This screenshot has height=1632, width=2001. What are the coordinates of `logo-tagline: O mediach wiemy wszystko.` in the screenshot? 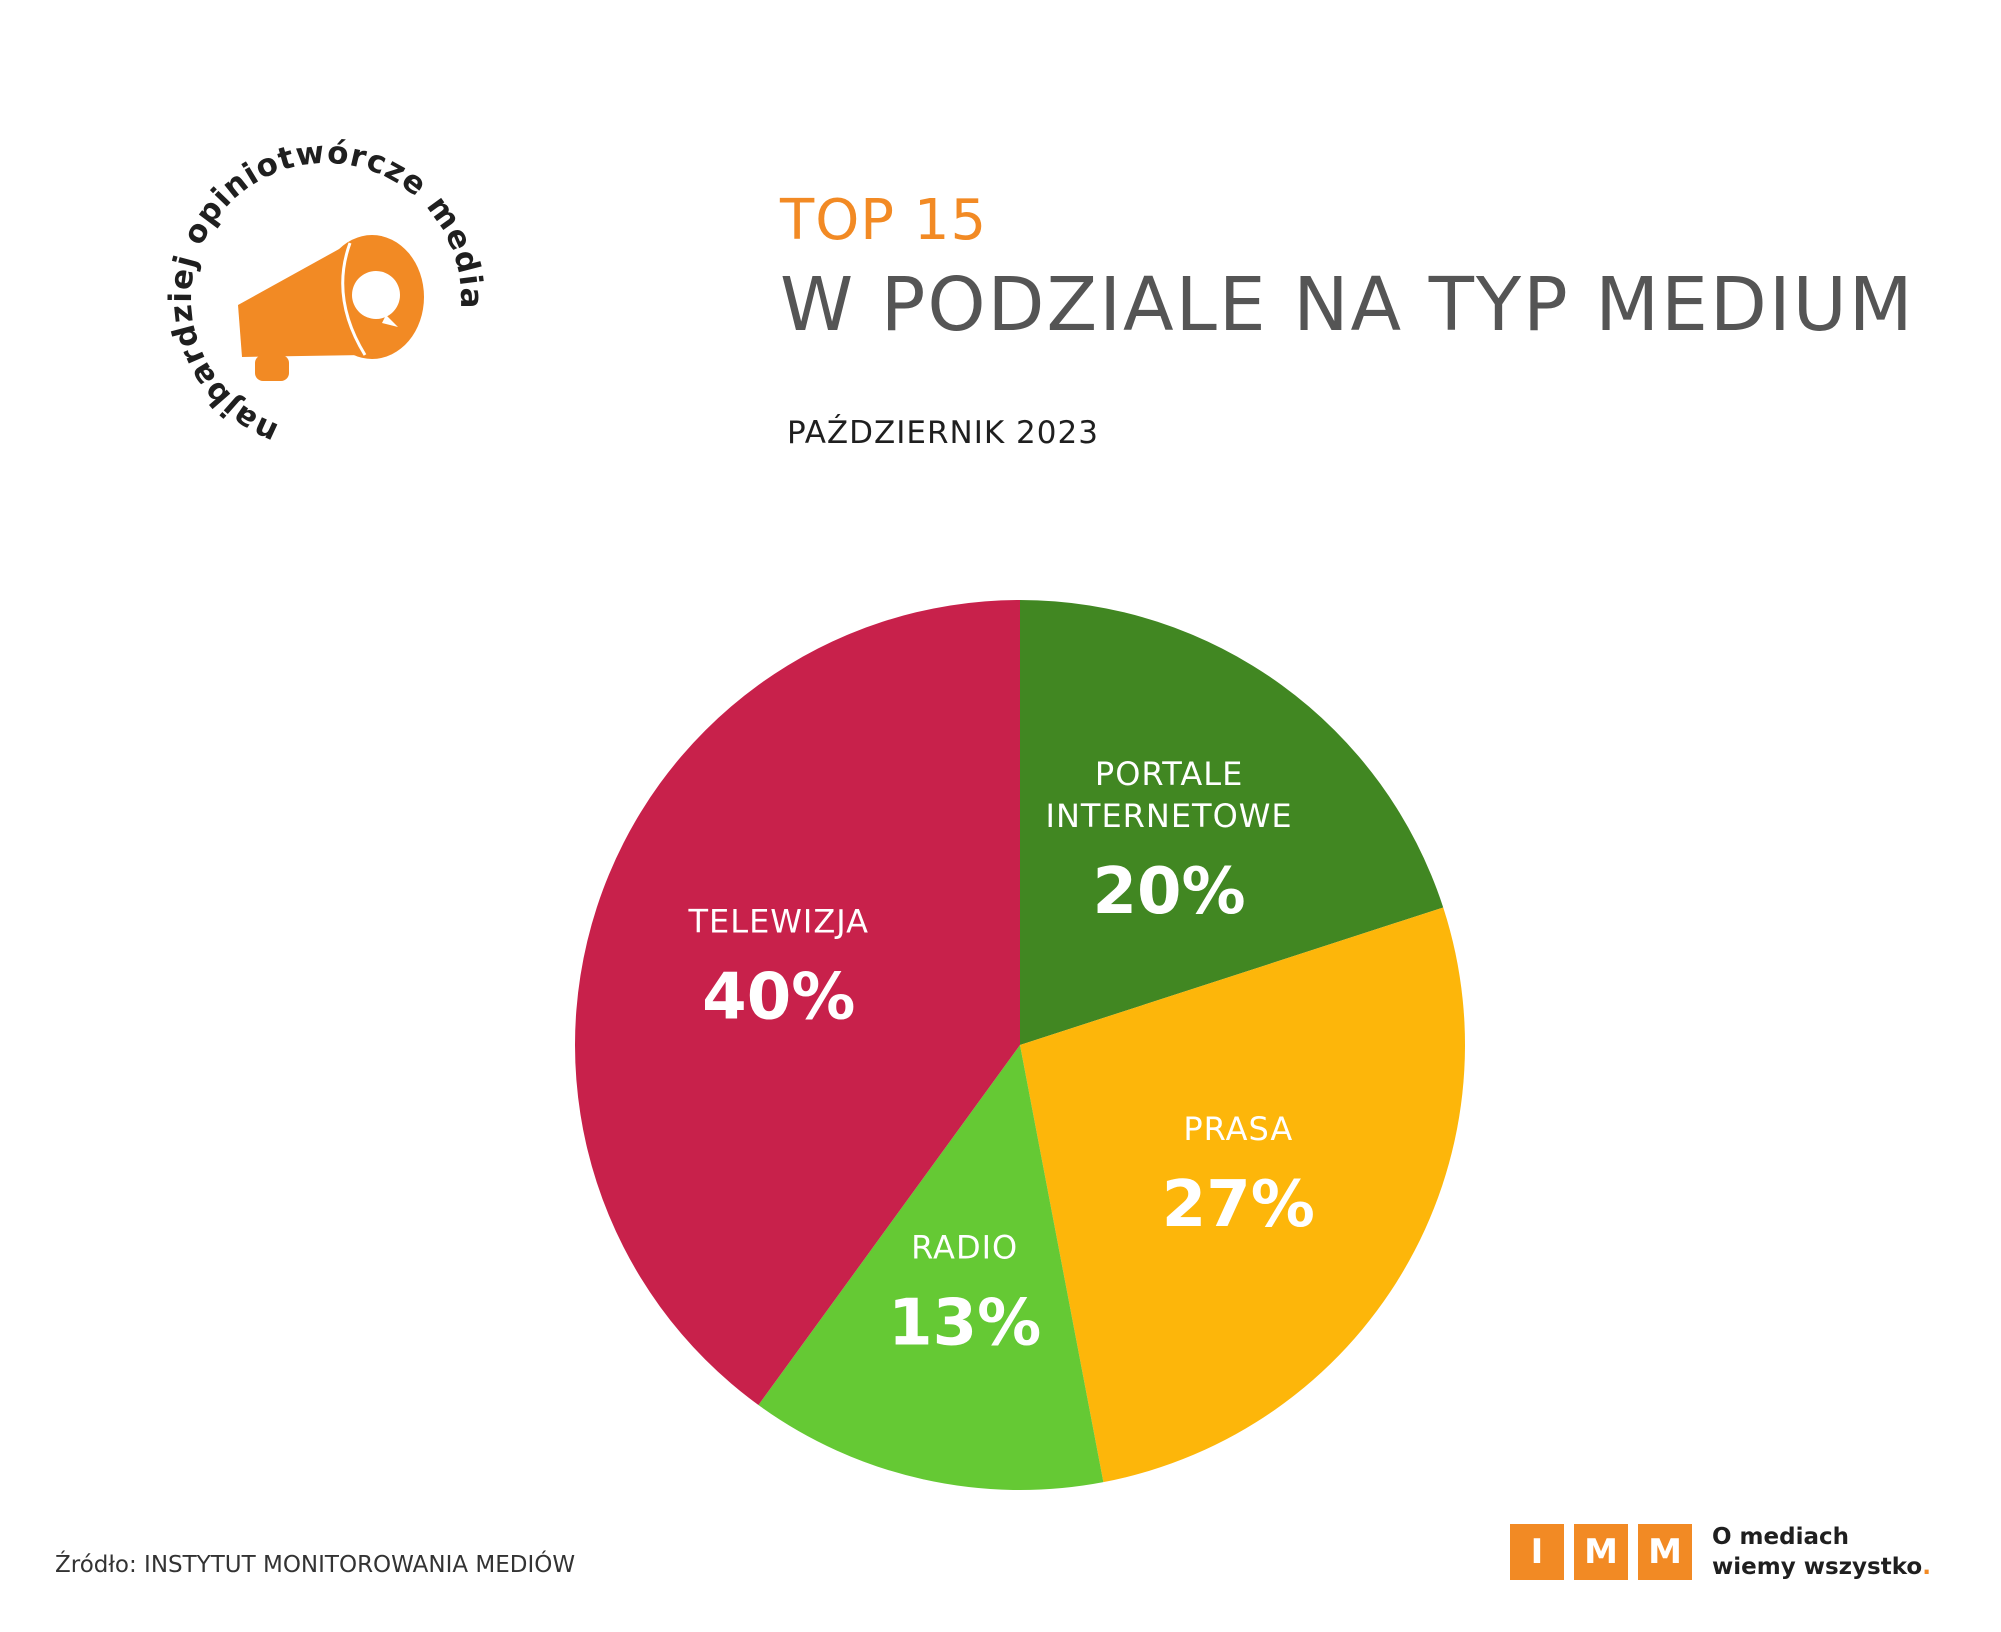 It's located at (1821, 1552).